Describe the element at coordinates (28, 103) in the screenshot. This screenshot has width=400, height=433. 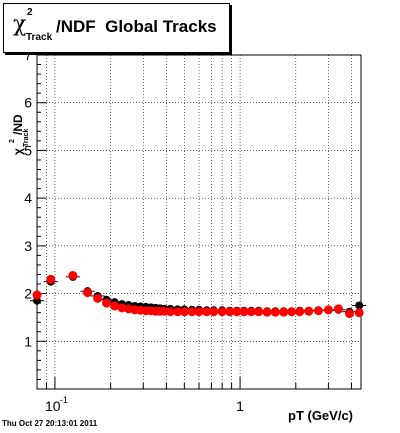
I see `y-tick-label: 6` at that location.